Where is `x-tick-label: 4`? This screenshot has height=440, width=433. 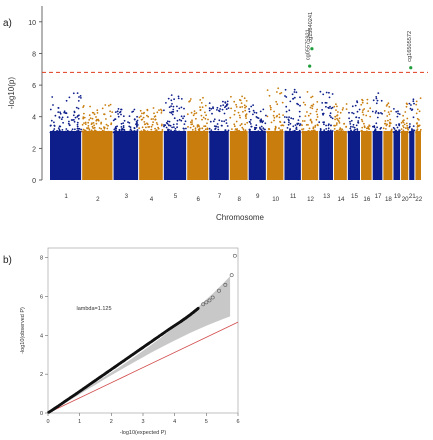
x-tick-label: 4 is located at coordinates (174, 422).